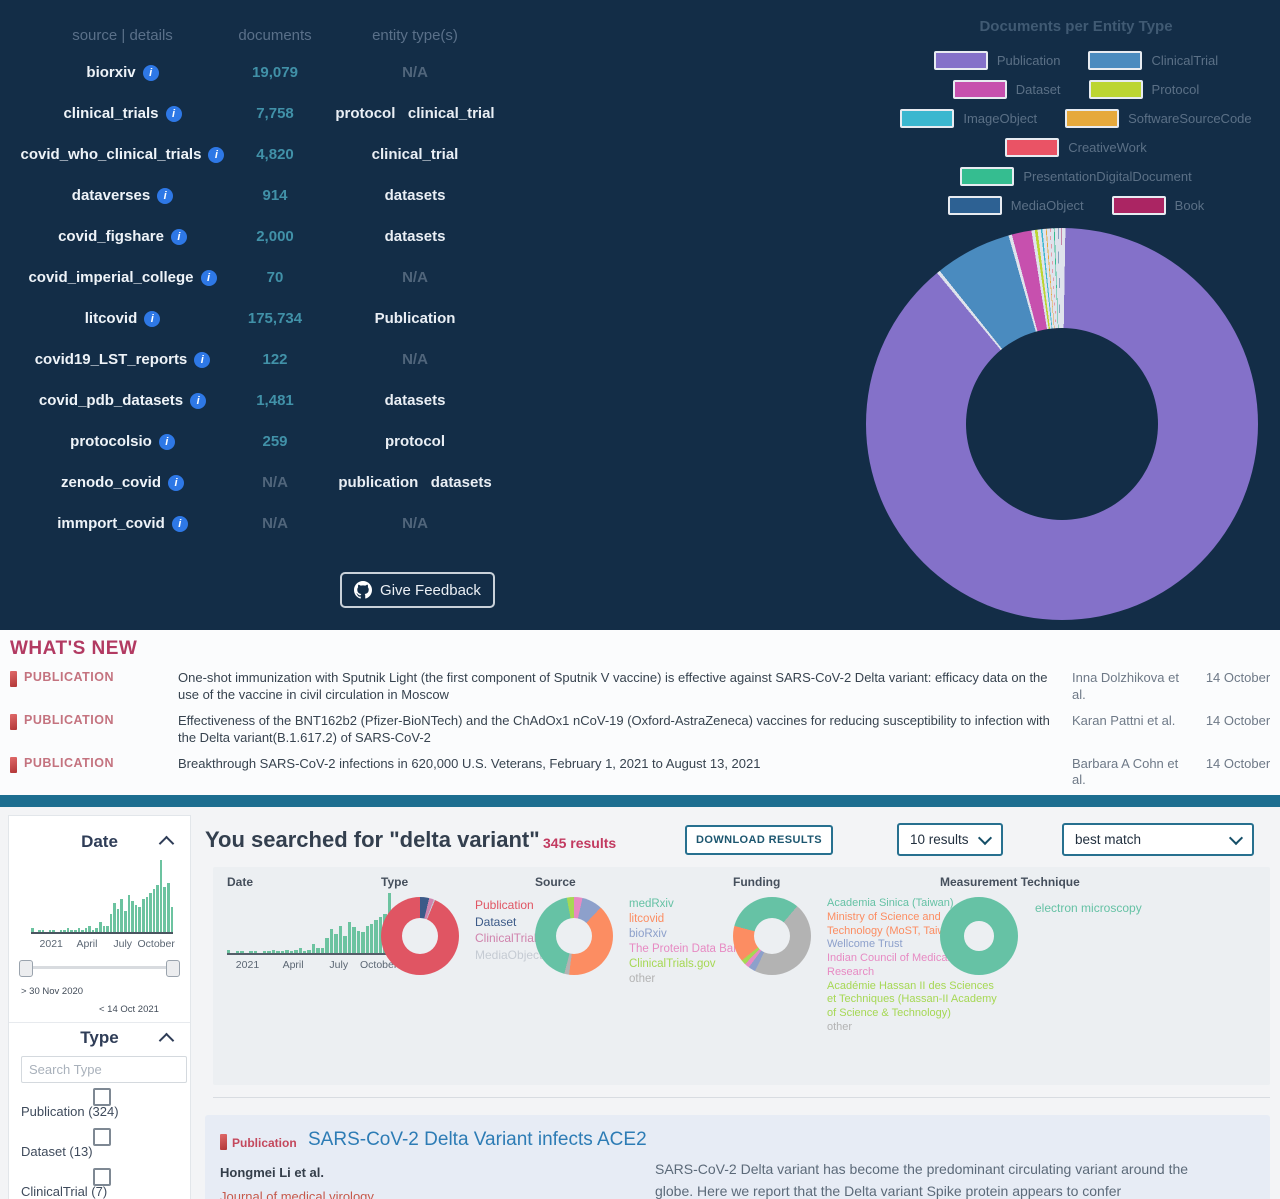  What do you see at coordinates (99, 1022) in the screenshot?
I see `sidebar-divider` at bounding box center [99, 1022].